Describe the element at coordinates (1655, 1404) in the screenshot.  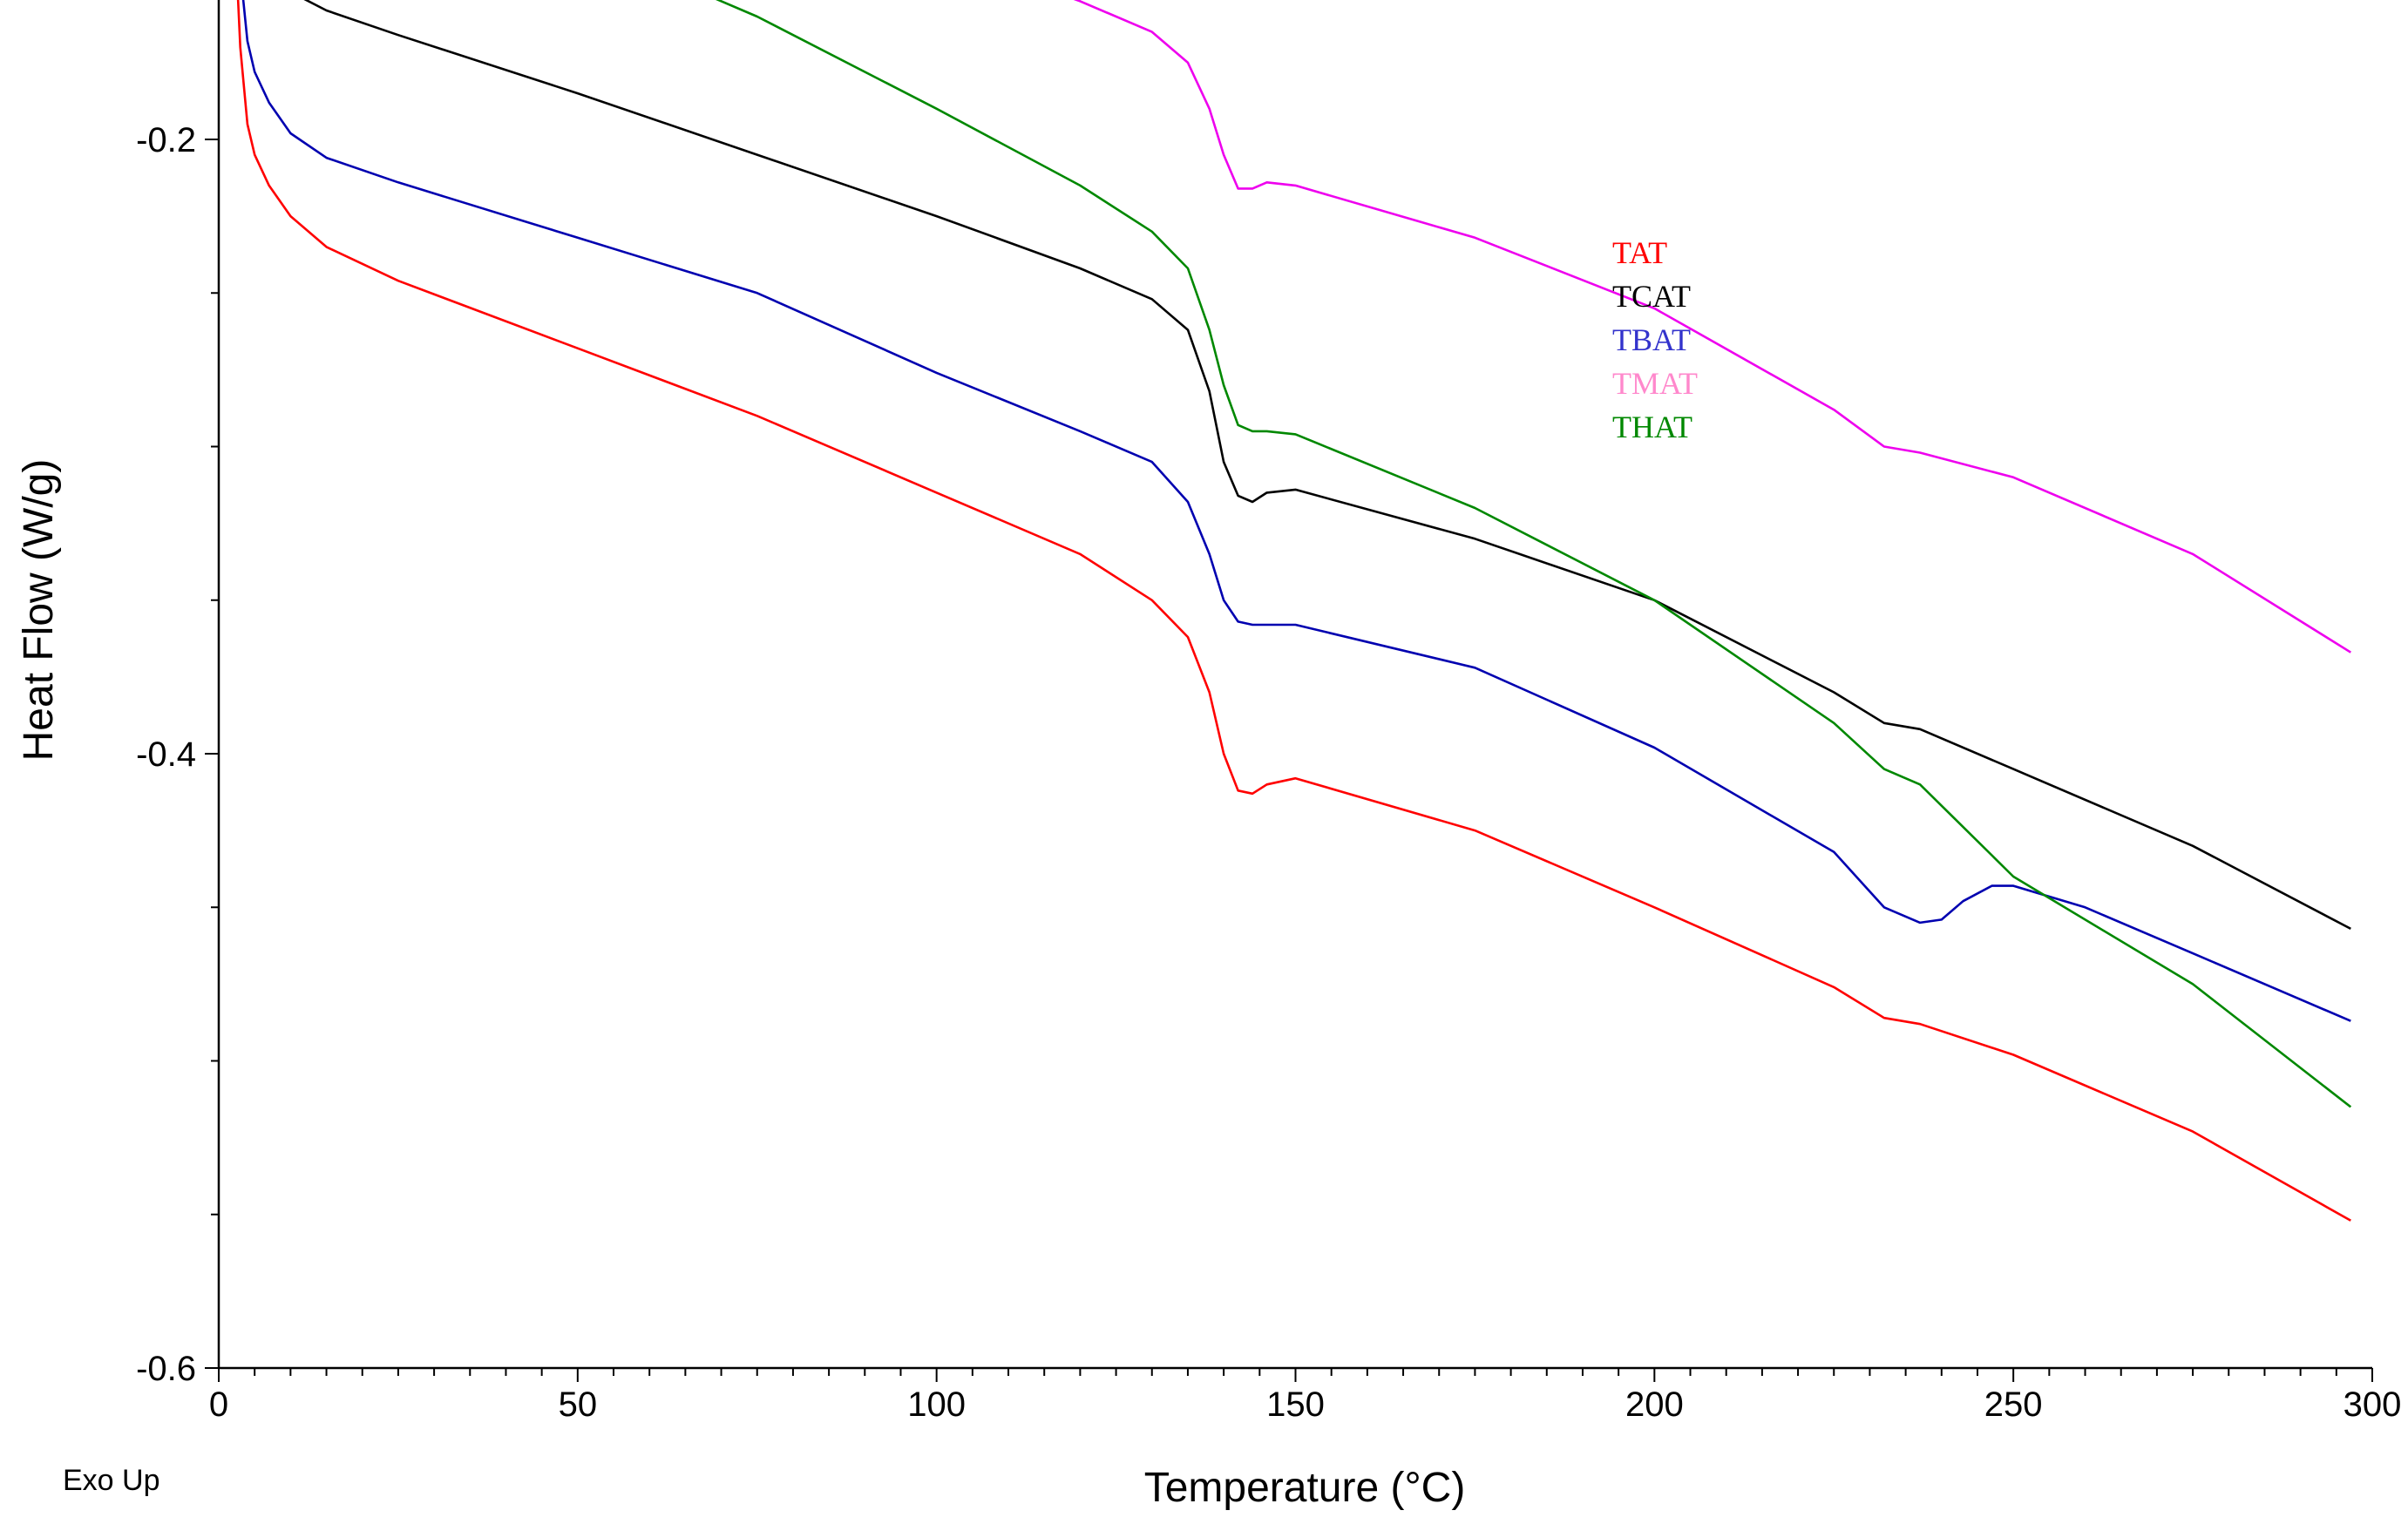
I see `x-tick-label: 200` at that location.